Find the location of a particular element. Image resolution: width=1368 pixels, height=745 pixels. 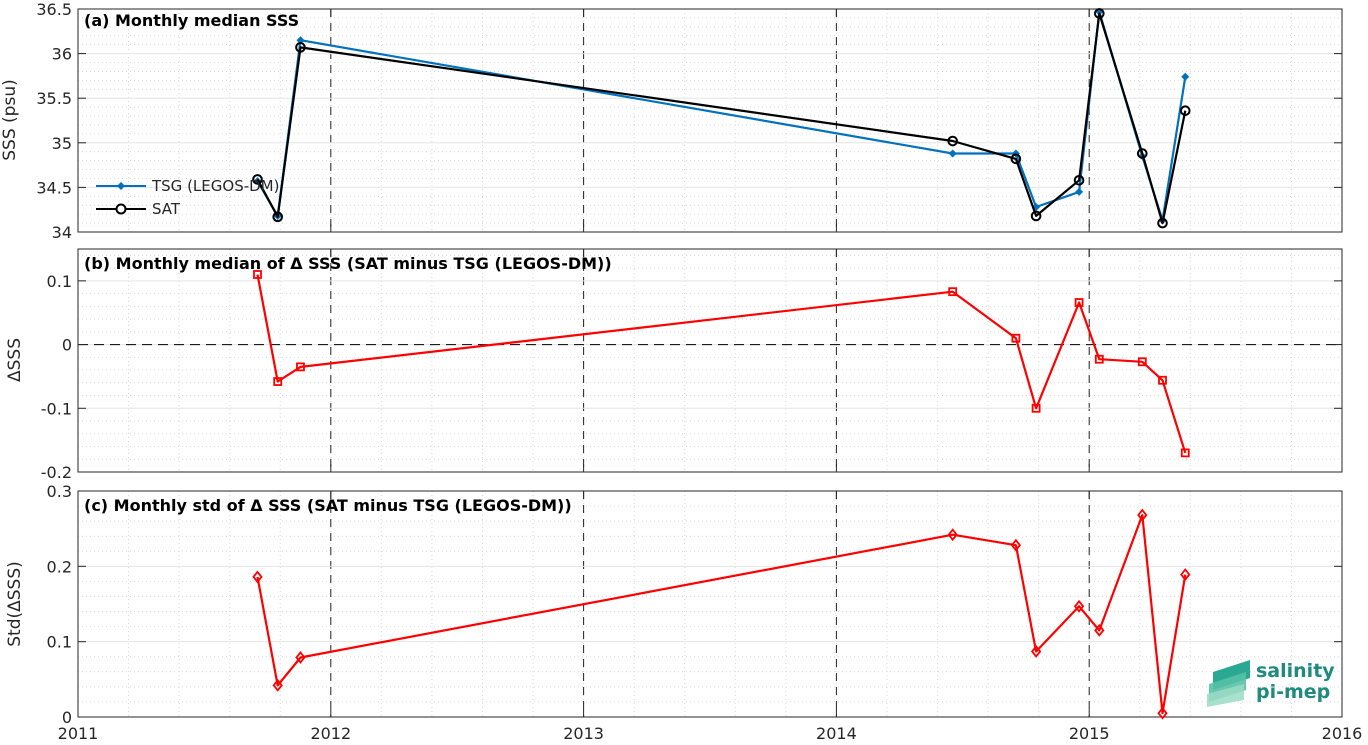

y-tick-label: 36.5 is located at coordinates (54, 9).